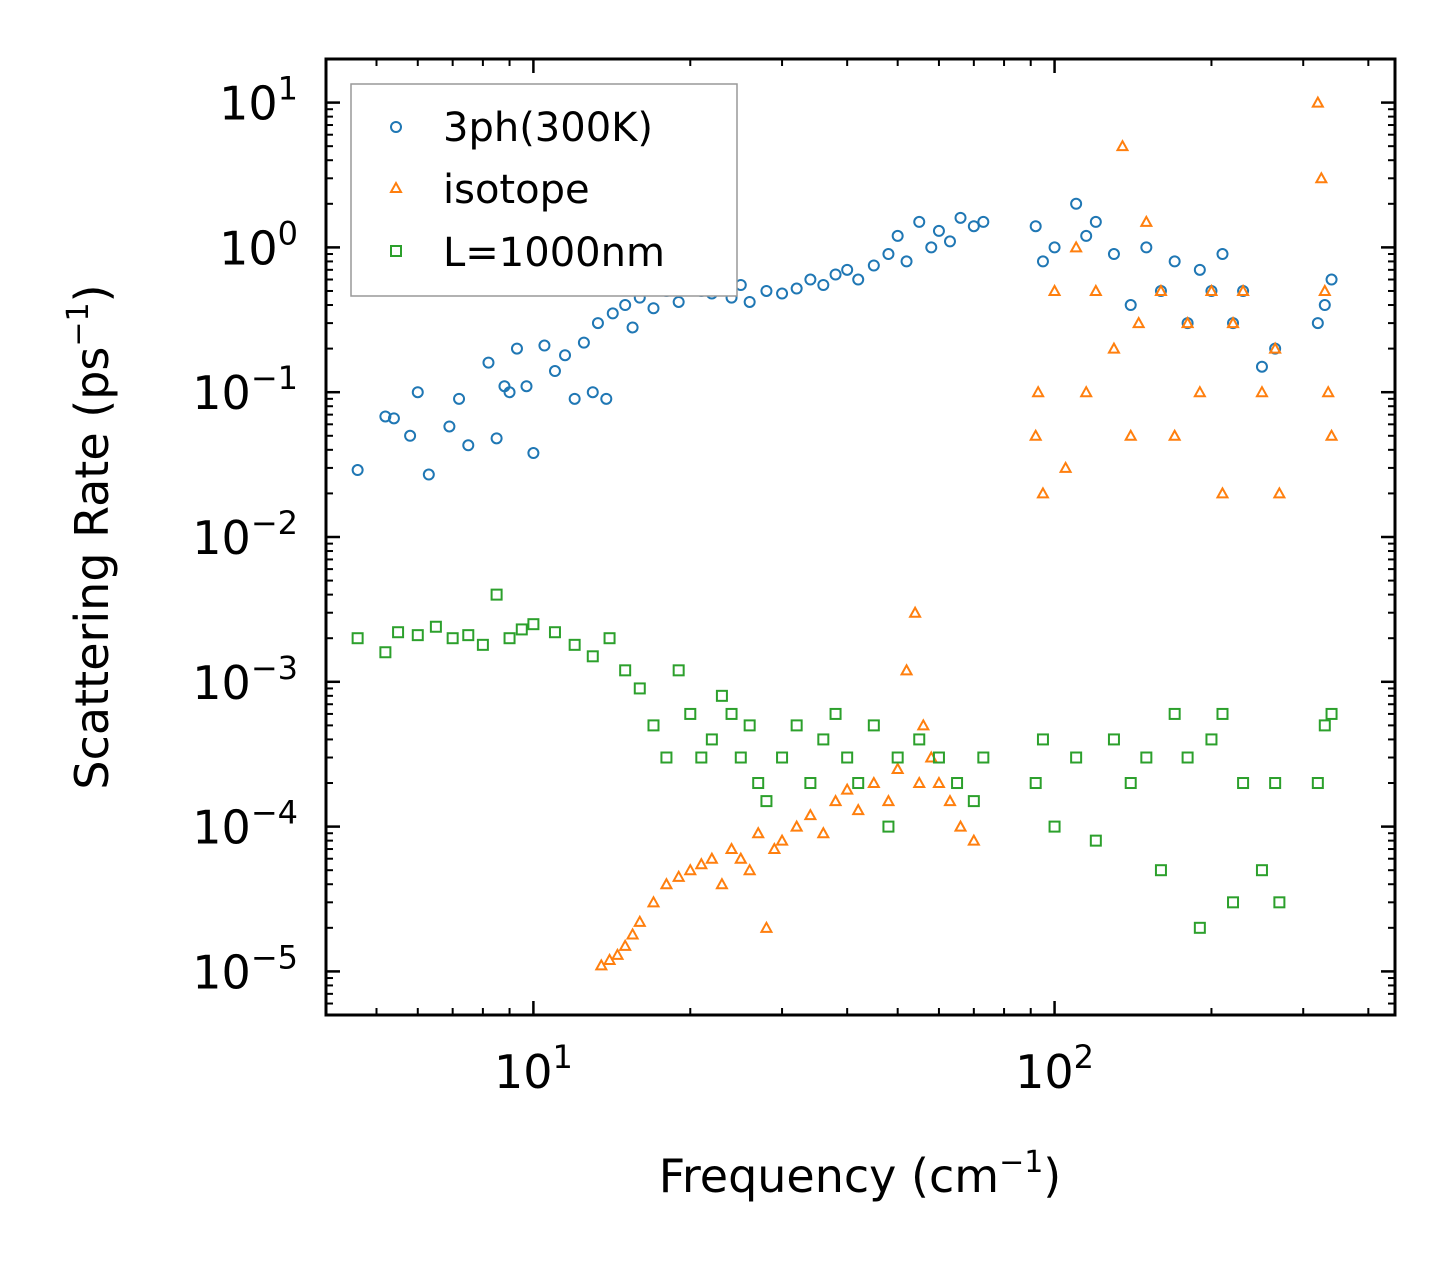  I want to click on legend-marker-3ph, so click(396, 127).